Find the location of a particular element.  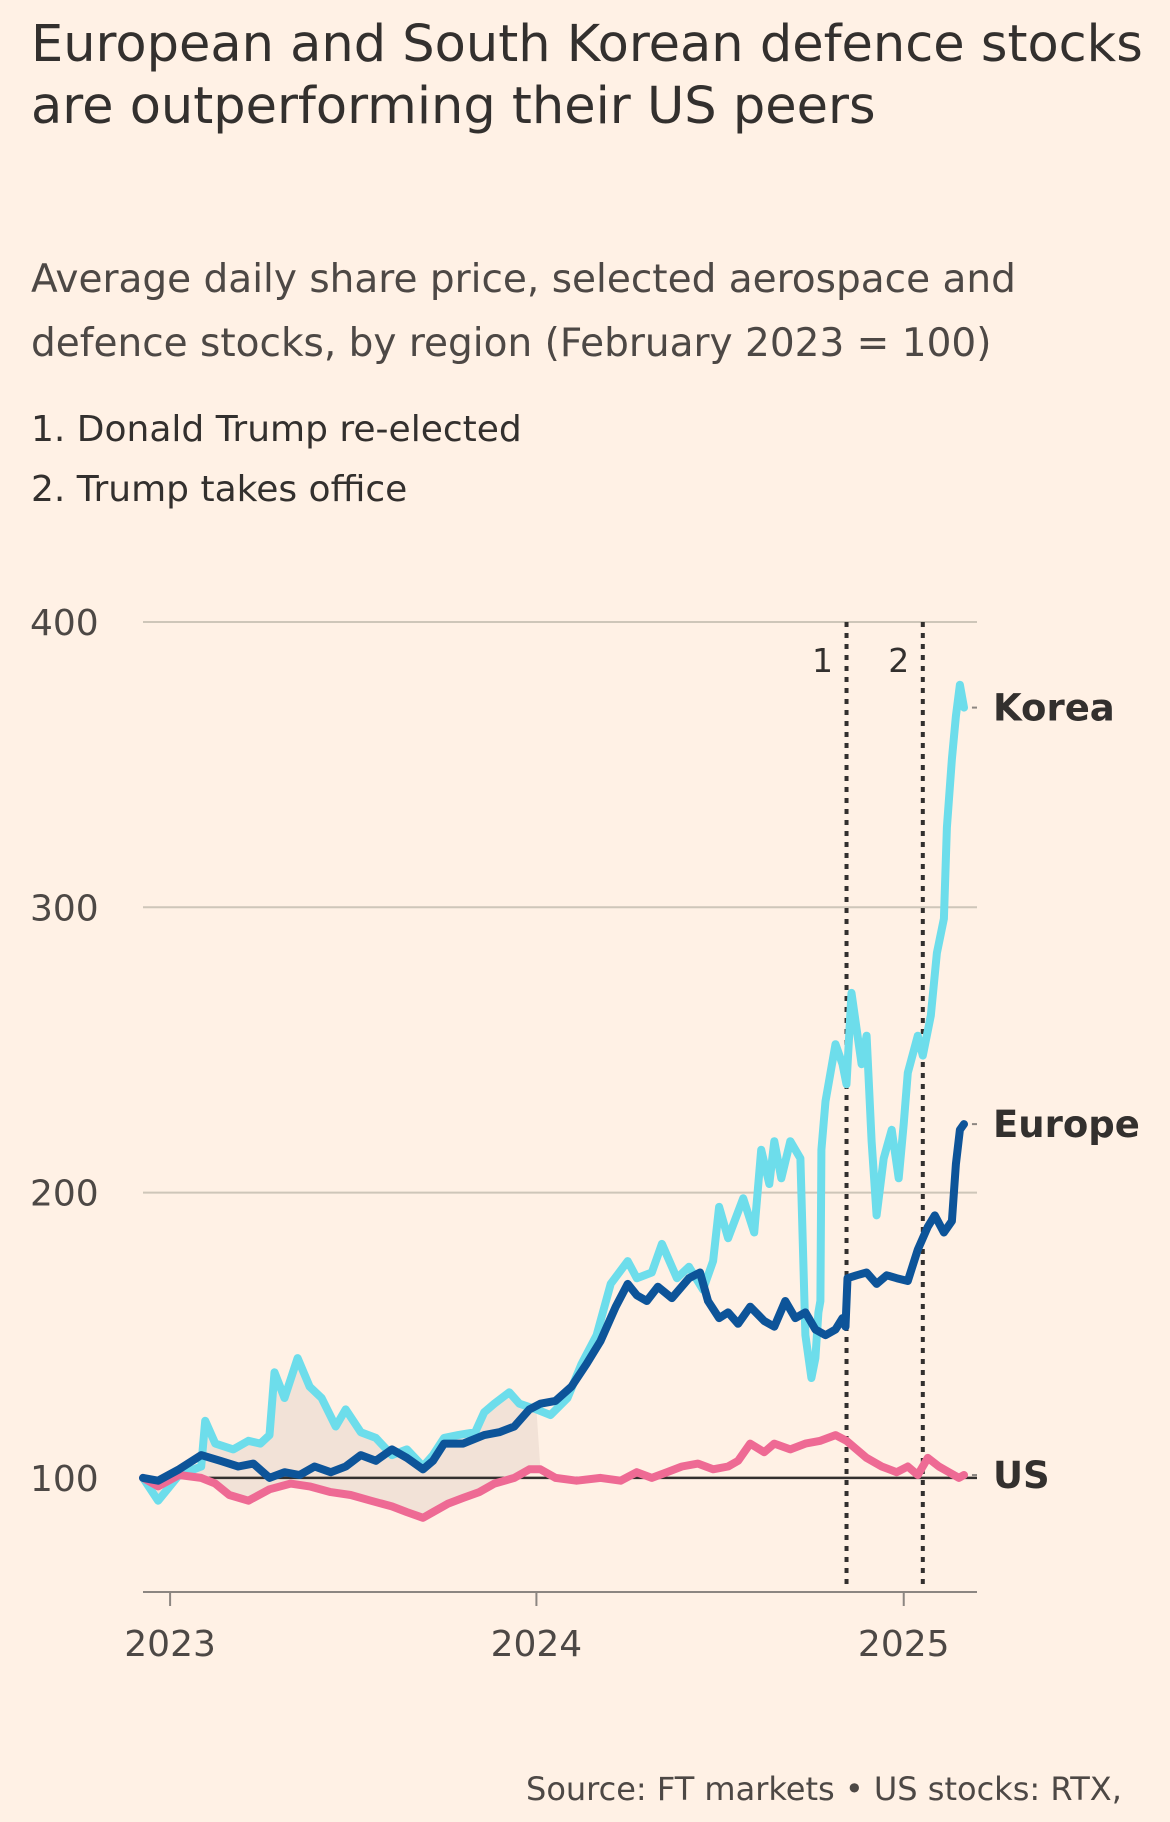

event-label-2: 2 is located at coordinates (898, 660).